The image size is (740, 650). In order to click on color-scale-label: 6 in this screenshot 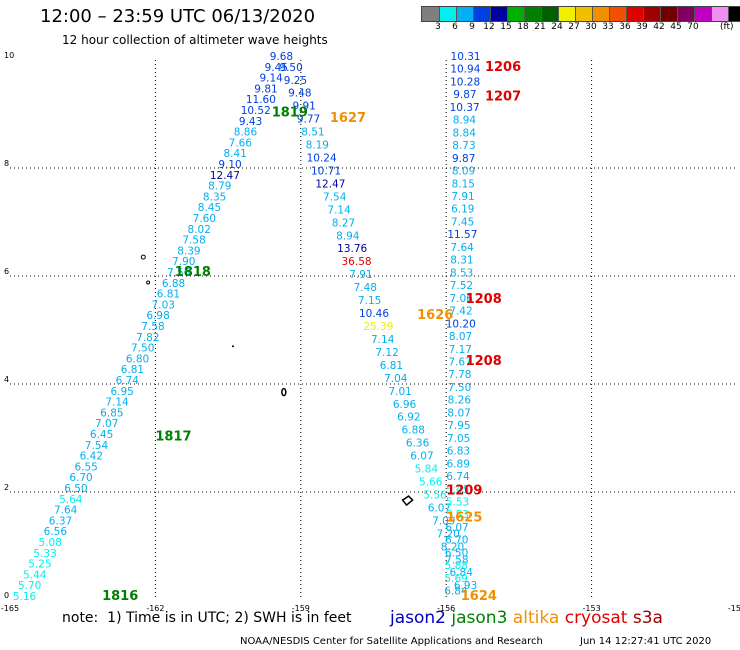, I will do `click(455, 27)`.